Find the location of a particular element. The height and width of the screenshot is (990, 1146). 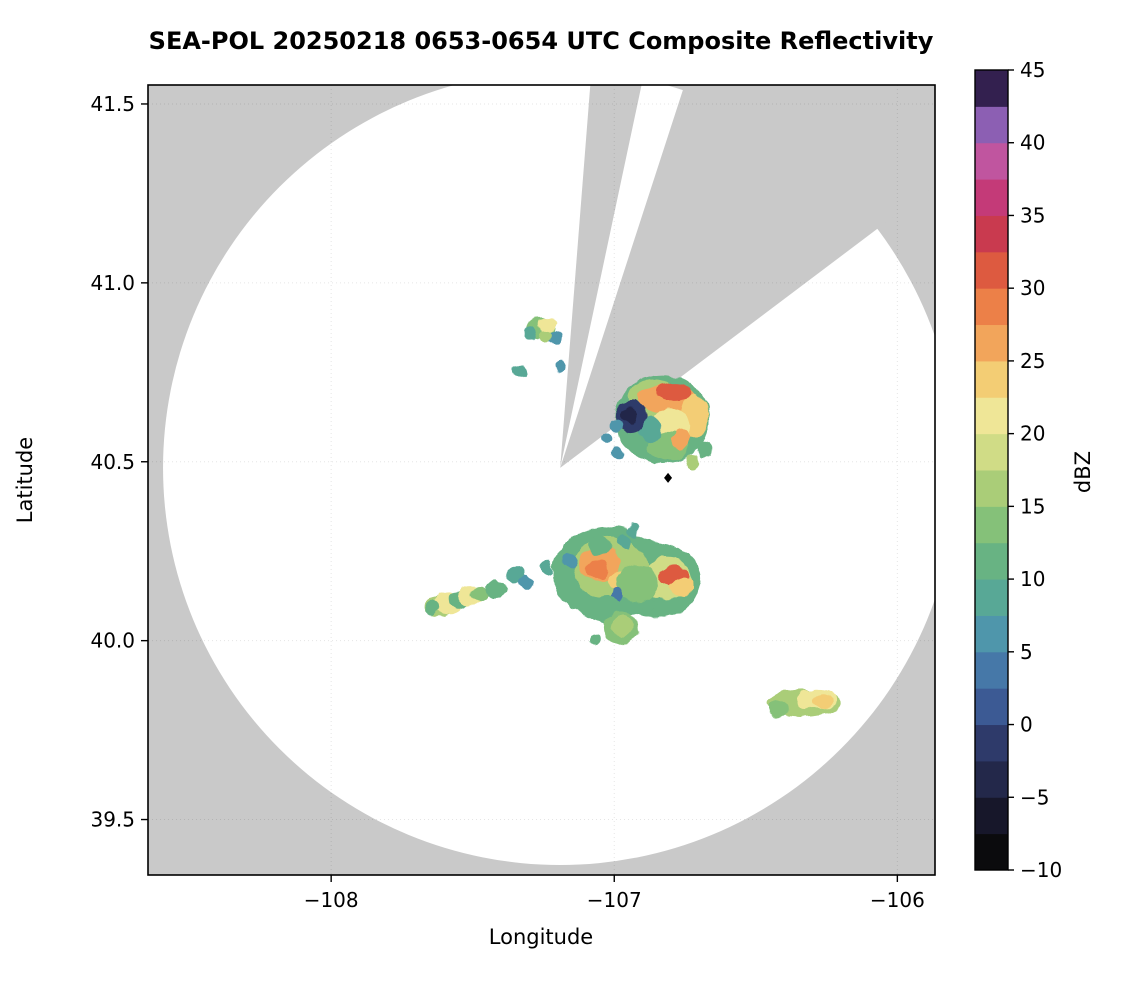

y-tick-label: 39.5 is located at coordinates (112, 820).